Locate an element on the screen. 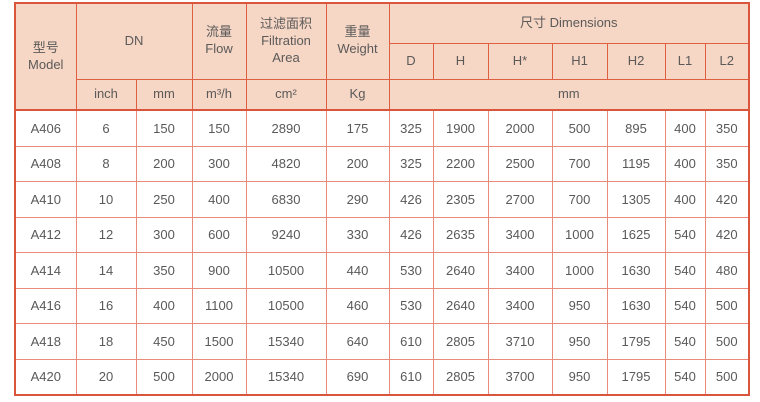 This screenshot has height=402, width=760. model-cell: A414 is located at coordinates (45, 270).